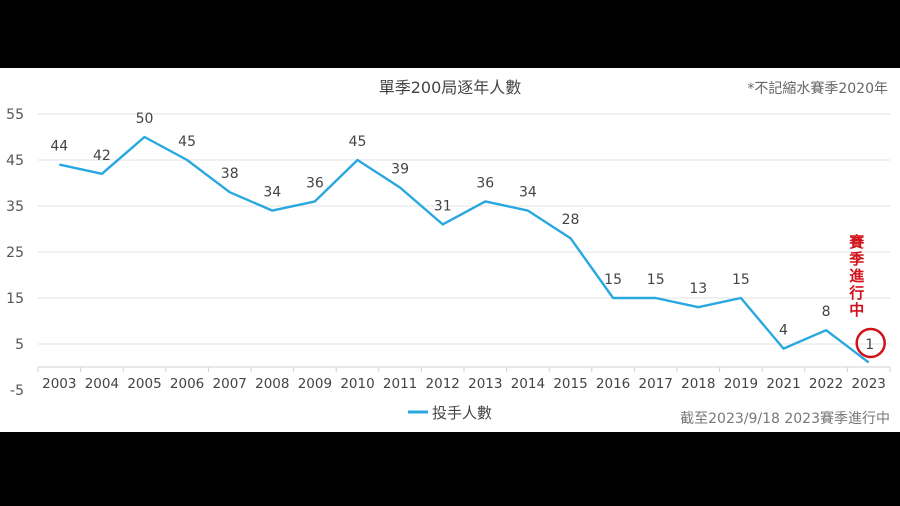  I want to click on data-label: 1, so click(869, 345).